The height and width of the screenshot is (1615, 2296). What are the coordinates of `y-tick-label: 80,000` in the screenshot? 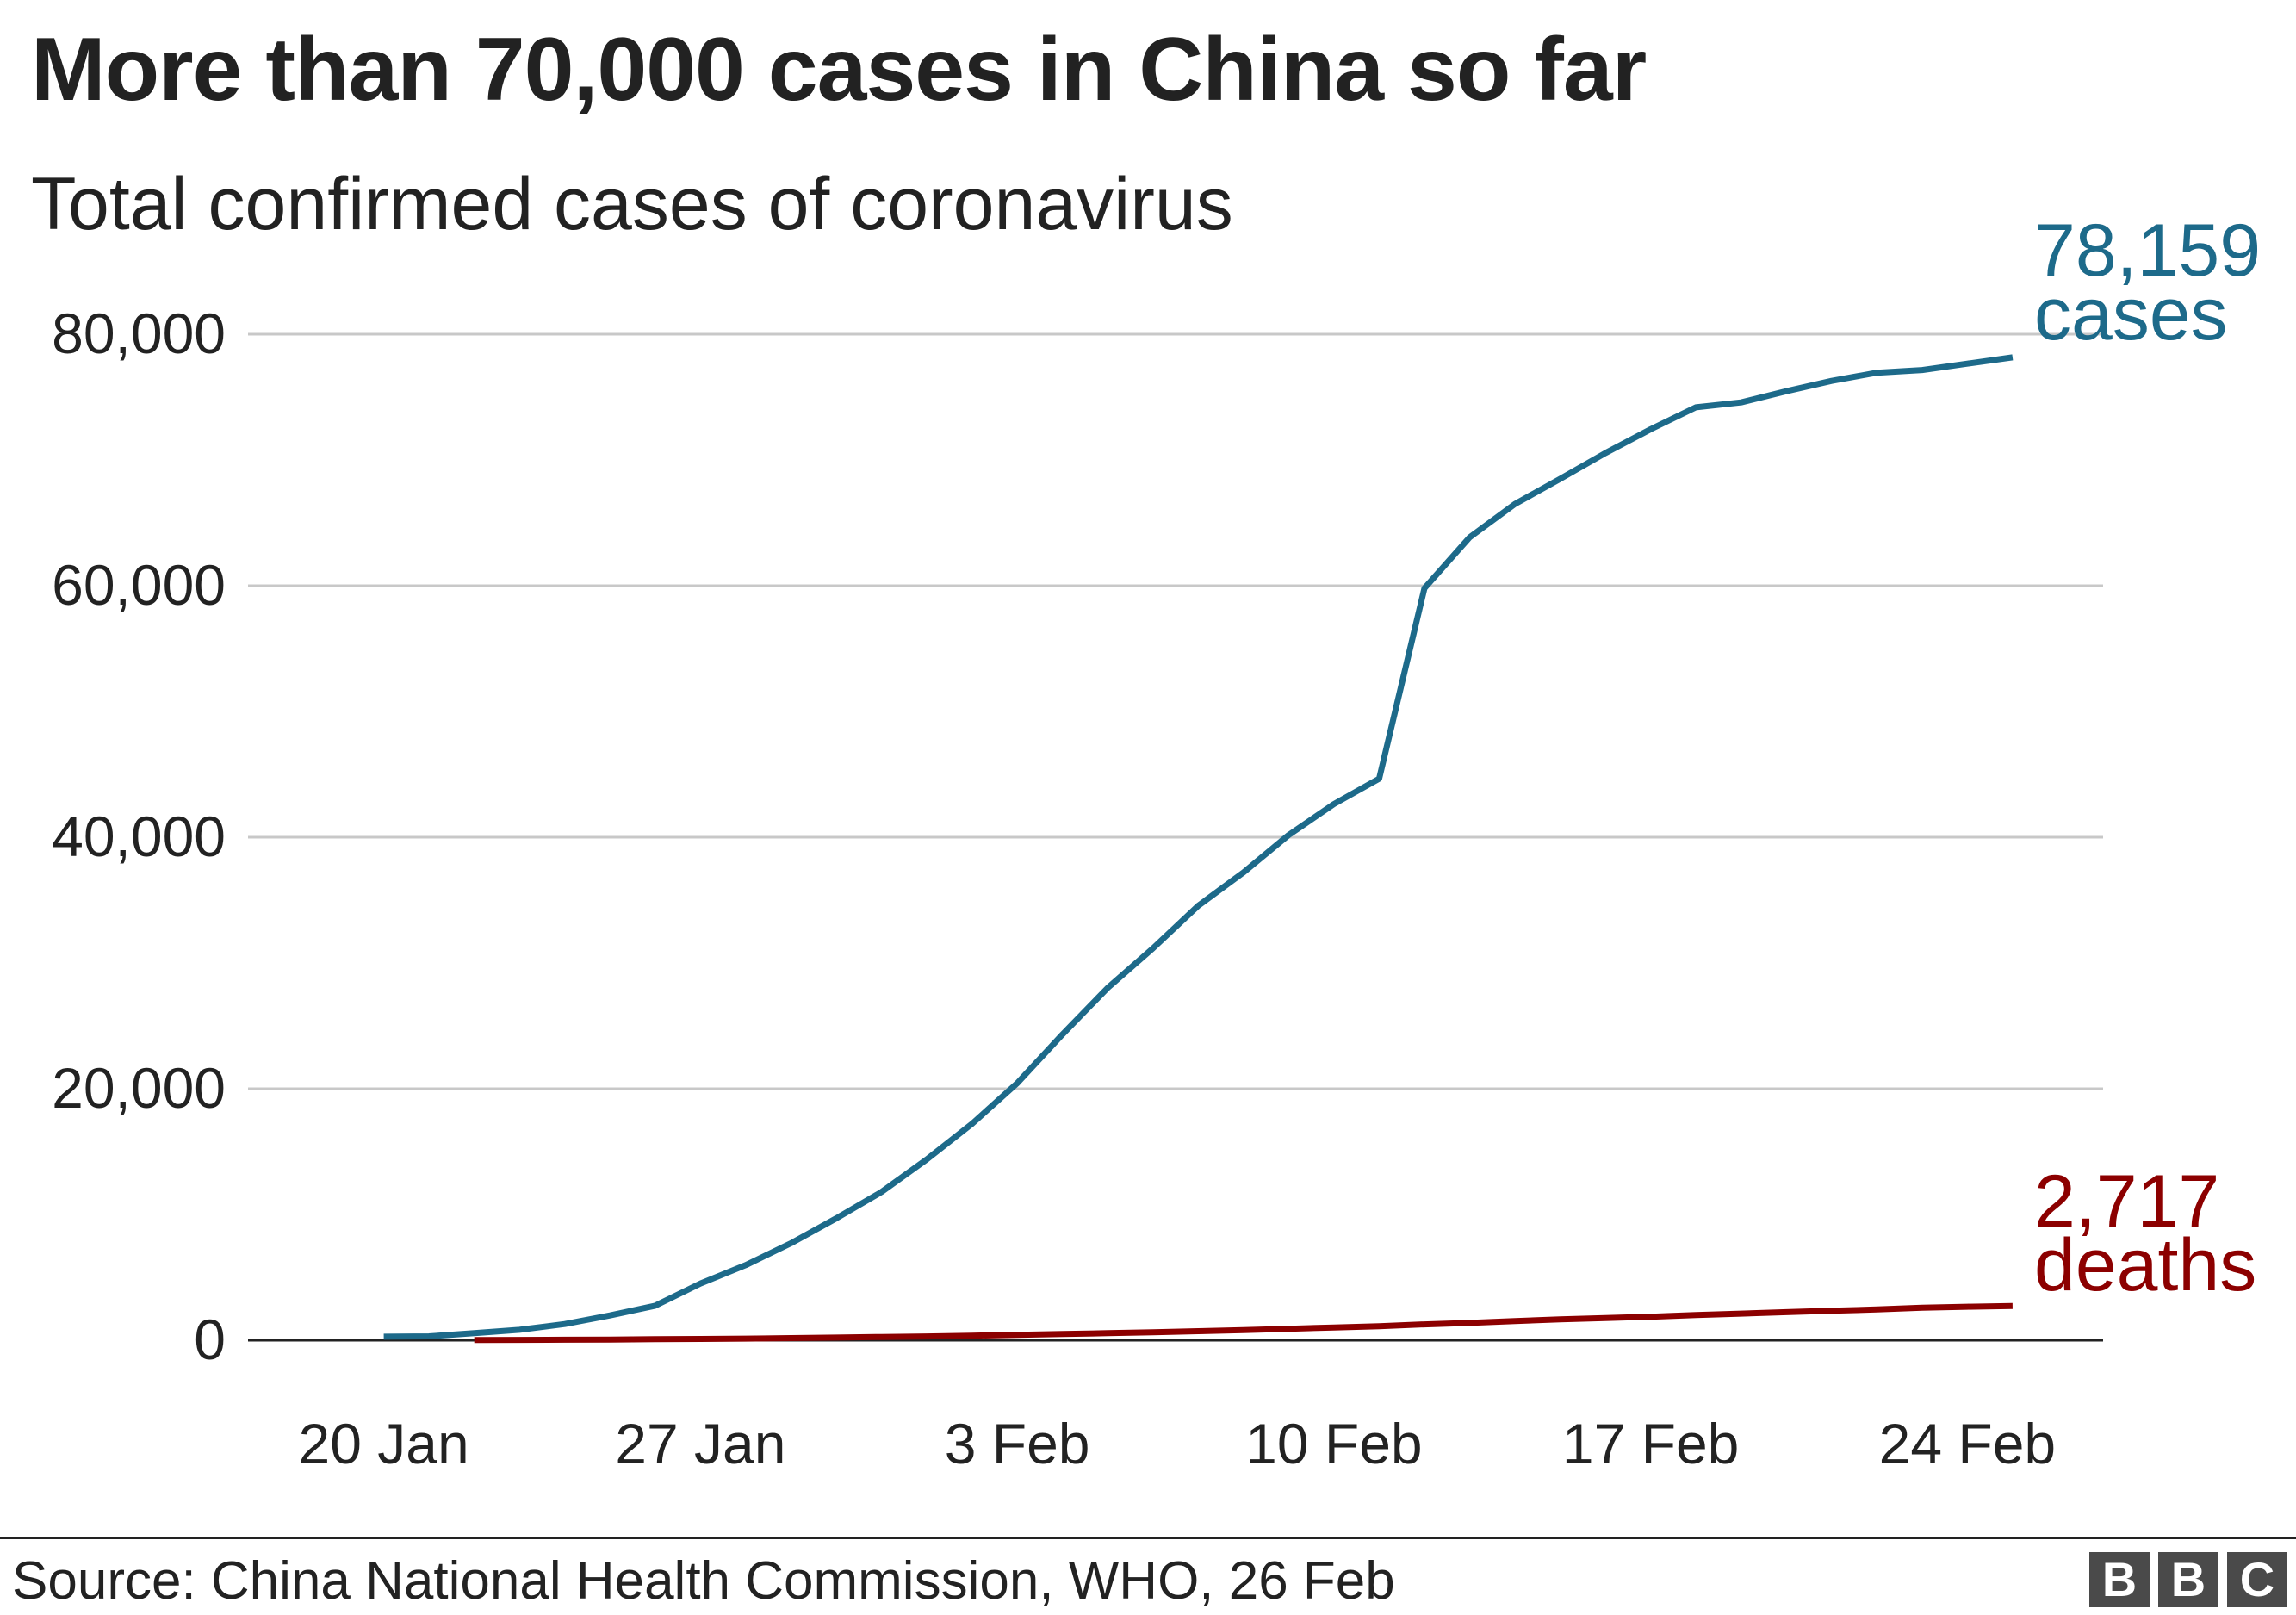 It's located at (139, 333).